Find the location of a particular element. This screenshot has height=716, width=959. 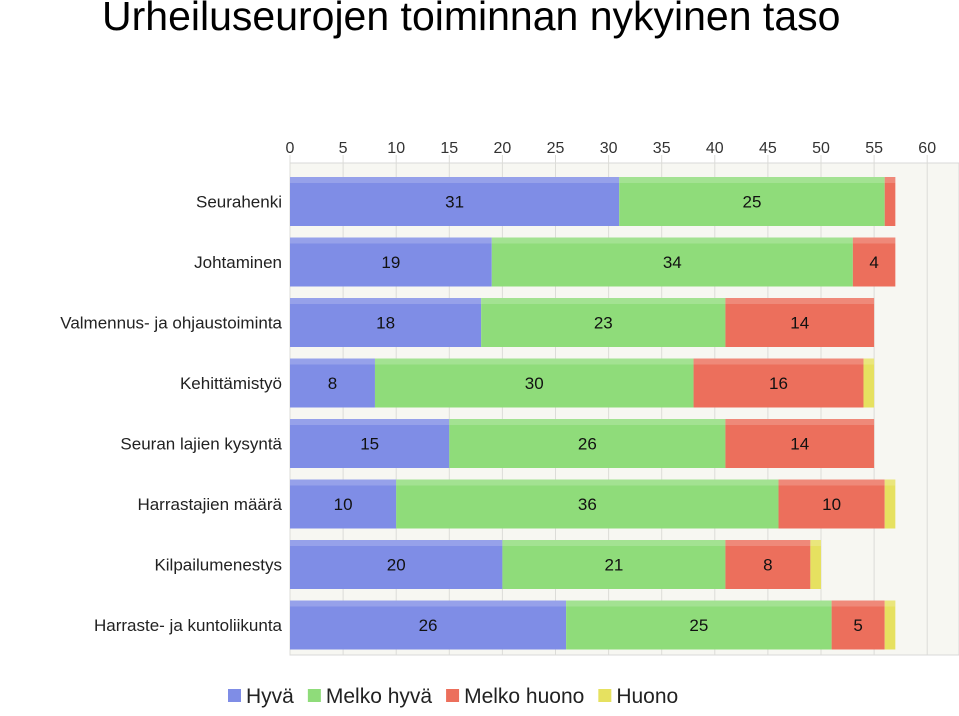

x-tick-label: 20 is located at coordinates (503, 148).